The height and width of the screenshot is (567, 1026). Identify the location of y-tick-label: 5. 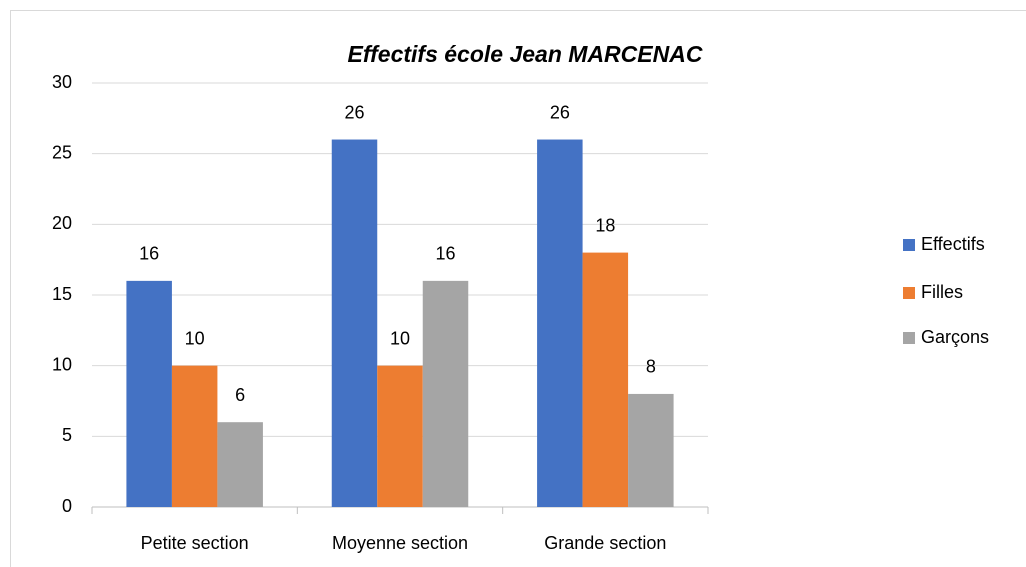
(67, 435).